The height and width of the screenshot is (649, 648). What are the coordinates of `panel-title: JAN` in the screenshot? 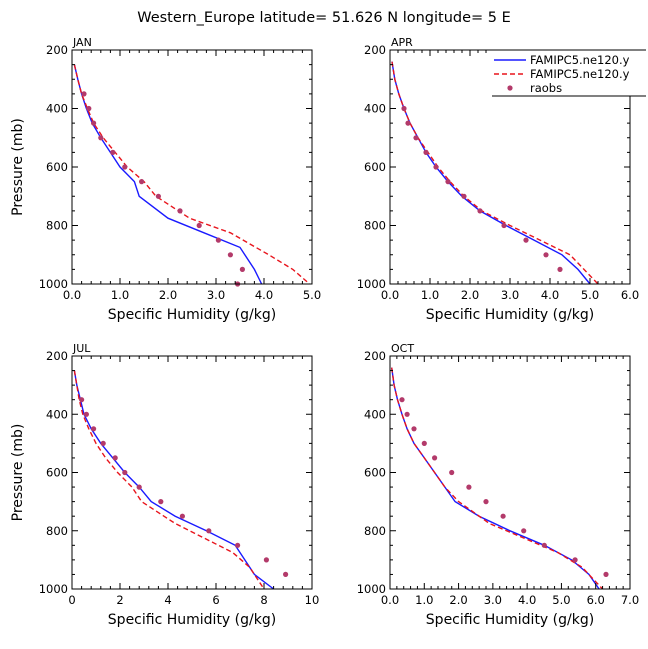 It's located at (82, 42).